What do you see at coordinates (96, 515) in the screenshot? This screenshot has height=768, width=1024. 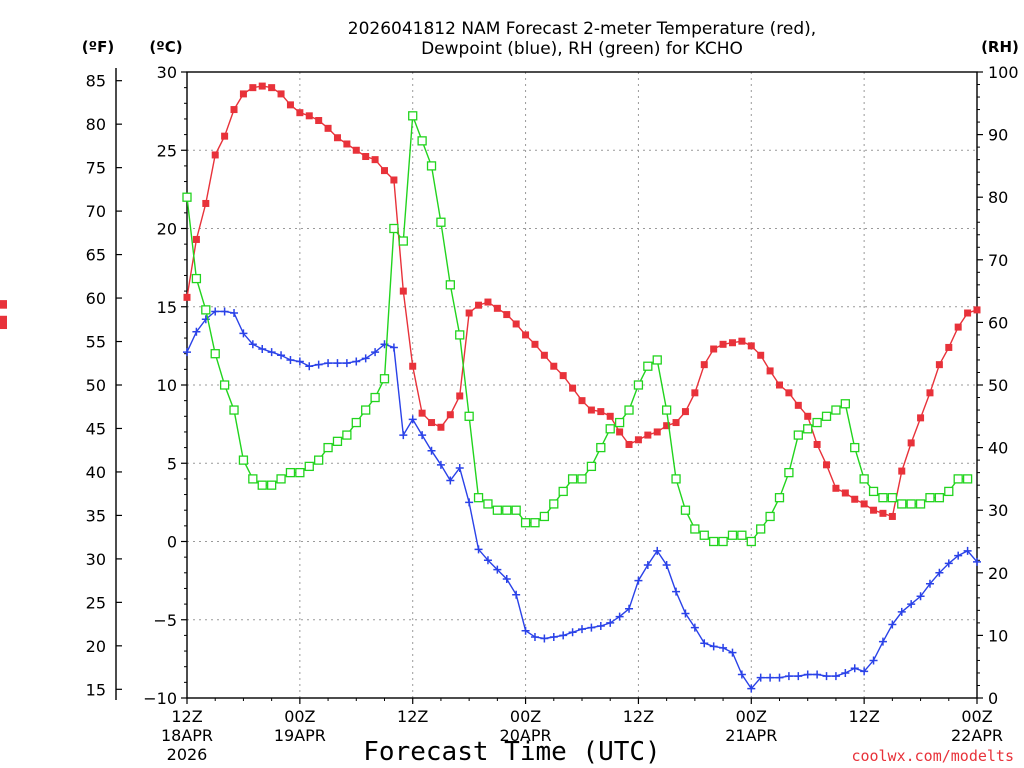 I see `fahrenheit-tick-label: 35` at bounding box center [96, 515].